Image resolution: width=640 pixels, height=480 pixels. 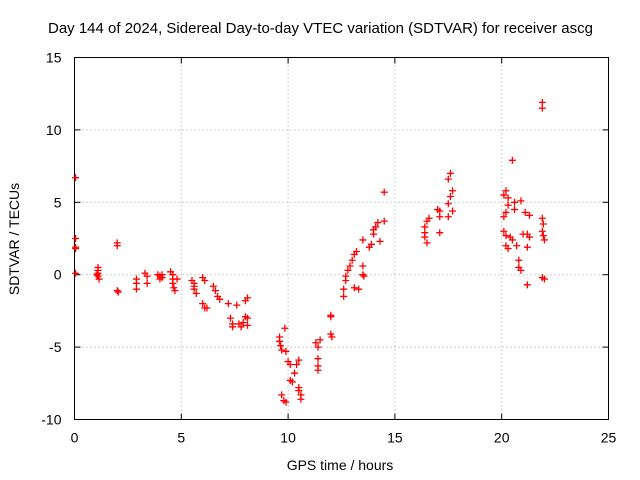 What do you see at coordinates (181, 438) in the screenshot?
I see `x-tick-label: 5` at bounding box center [181, 438].